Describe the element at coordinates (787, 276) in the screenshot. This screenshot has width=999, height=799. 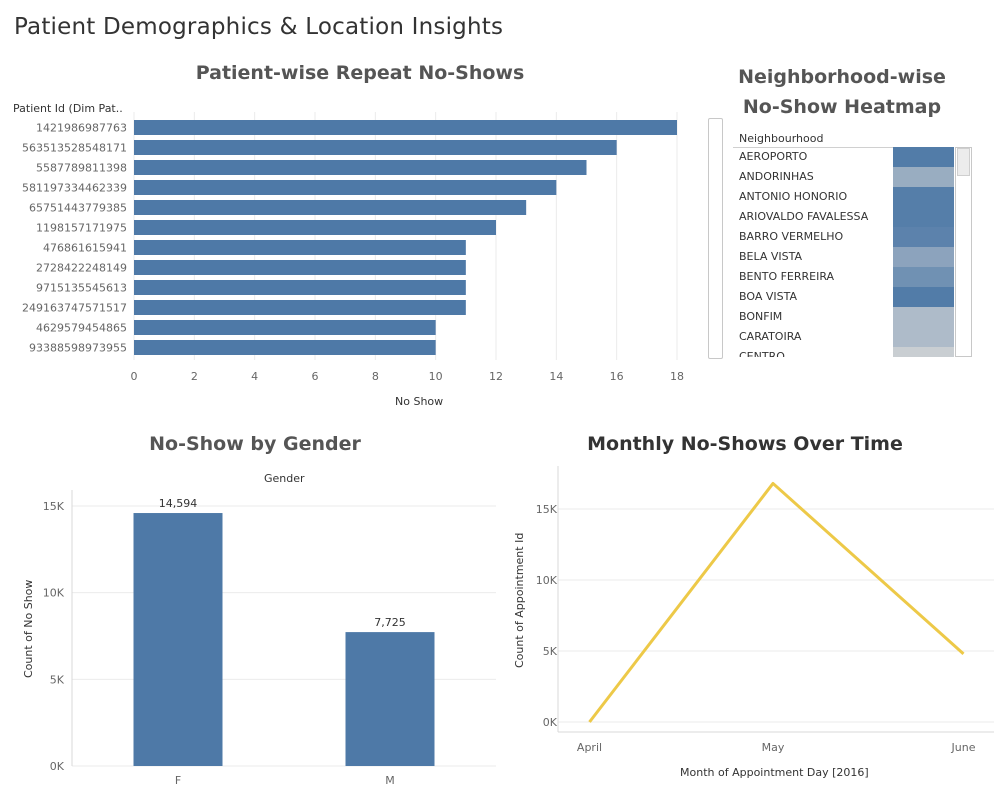
I see `neighbourhood-label: BENTO FERREIRA` at that location.